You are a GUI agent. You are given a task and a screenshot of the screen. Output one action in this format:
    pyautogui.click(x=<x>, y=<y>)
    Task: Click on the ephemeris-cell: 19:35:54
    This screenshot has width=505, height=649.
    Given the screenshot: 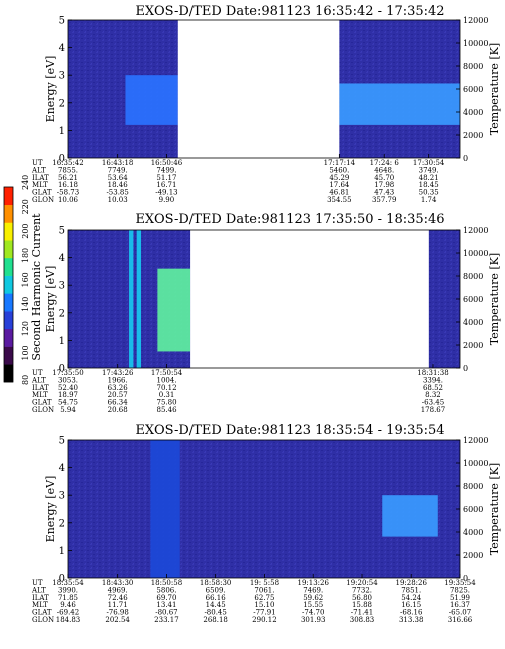 What is the action you would take?
    pyautogui.click(x=460, y=583)
    